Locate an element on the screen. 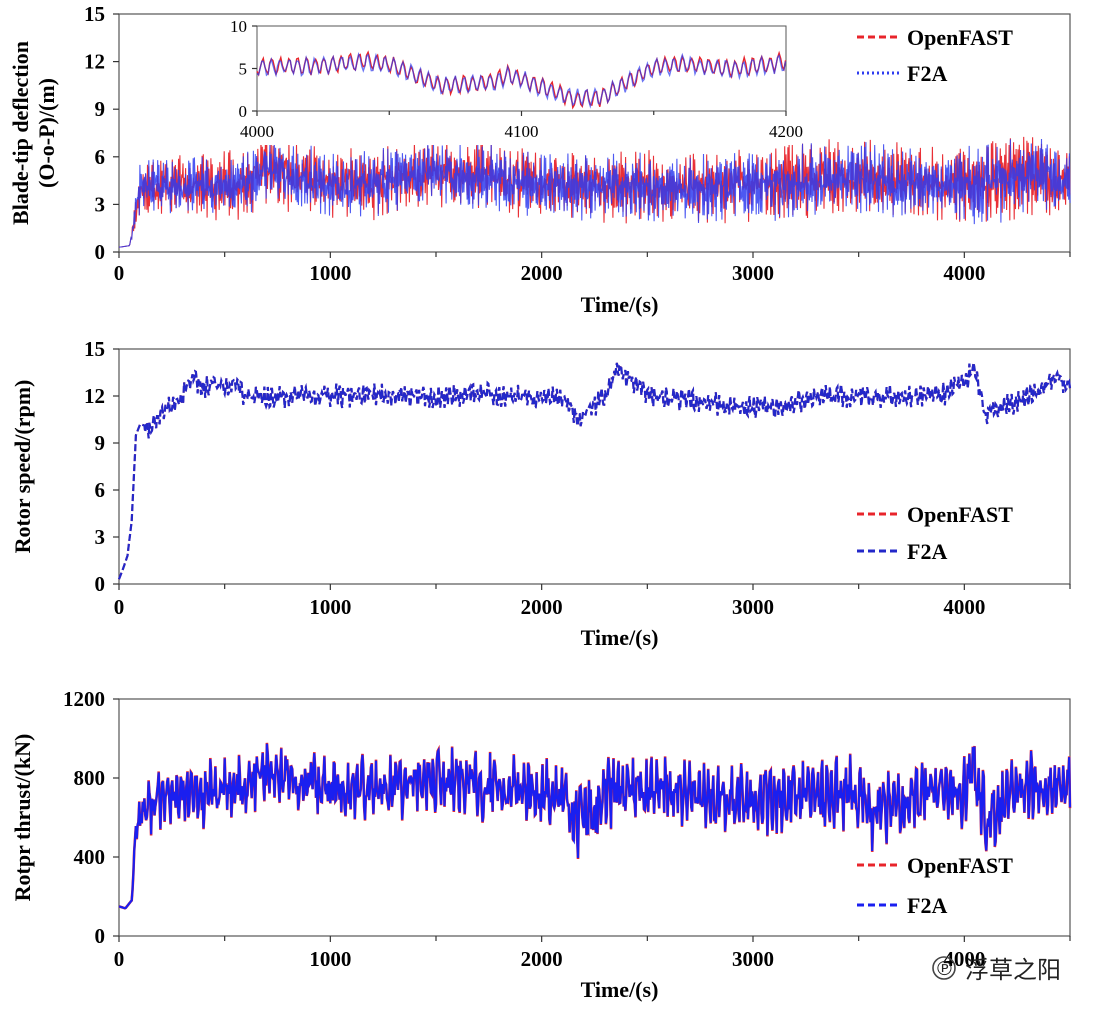  y-axis-label: Rotor speed/(rpm) is located at coordinates (22, 467).